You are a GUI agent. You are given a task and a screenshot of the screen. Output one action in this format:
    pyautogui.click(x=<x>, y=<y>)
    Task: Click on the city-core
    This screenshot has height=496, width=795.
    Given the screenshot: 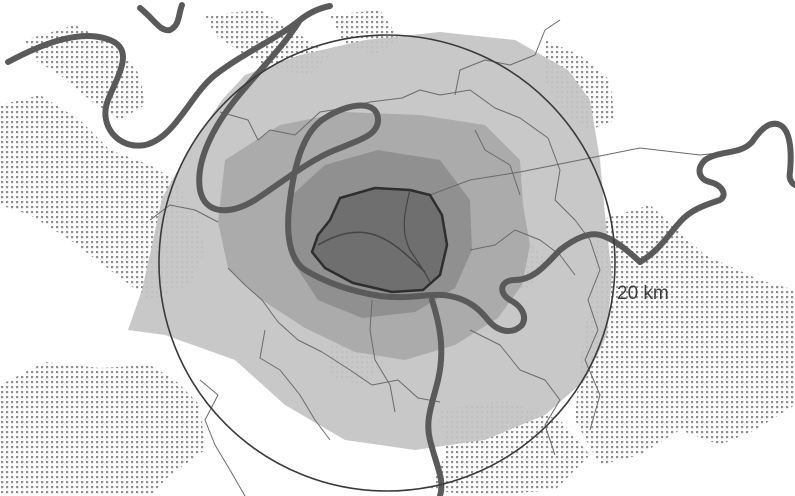 What is the action you would take?
    pyautogui.click(x=379, y=240)
    